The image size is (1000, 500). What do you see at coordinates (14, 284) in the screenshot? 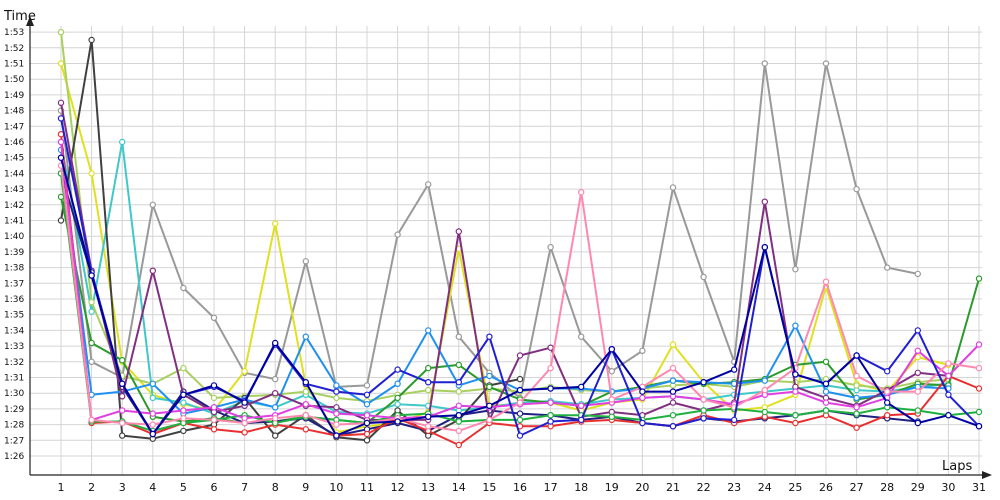
I see `y-tick-label: 1:37` at bounding box center [14, 284].